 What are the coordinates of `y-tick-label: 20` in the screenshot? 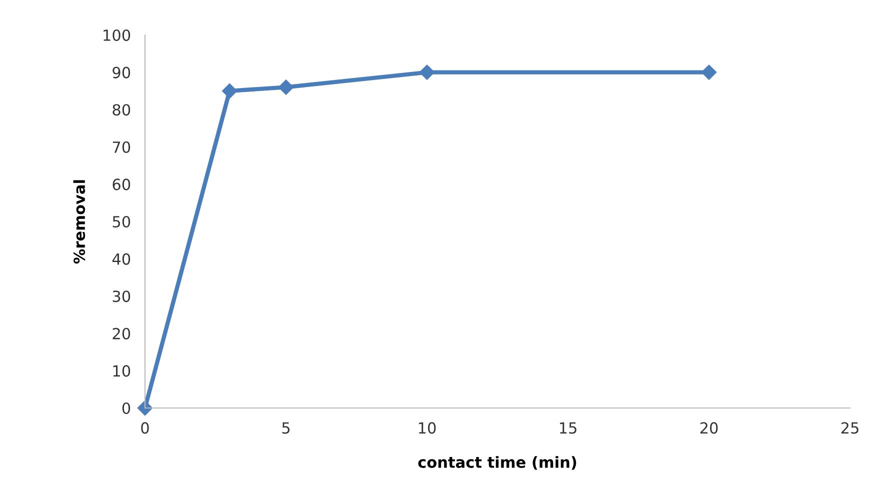 It's located at (121, 334).